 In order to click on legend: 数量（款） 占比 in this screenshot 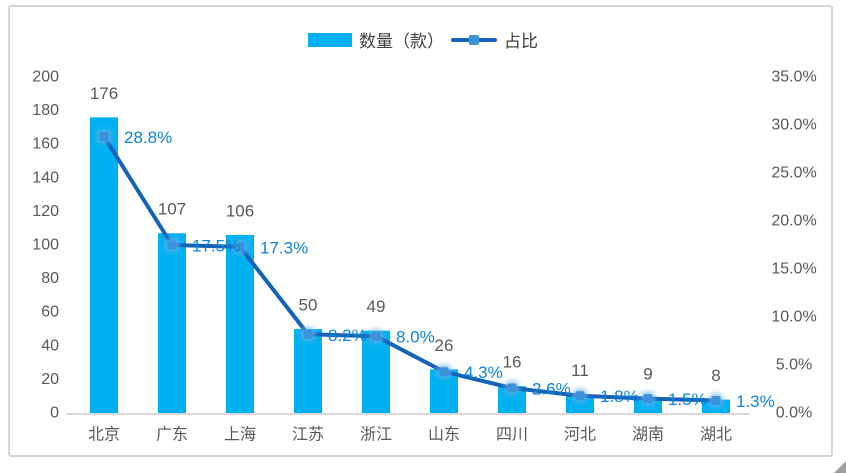, I will do `click(423, 39)`.